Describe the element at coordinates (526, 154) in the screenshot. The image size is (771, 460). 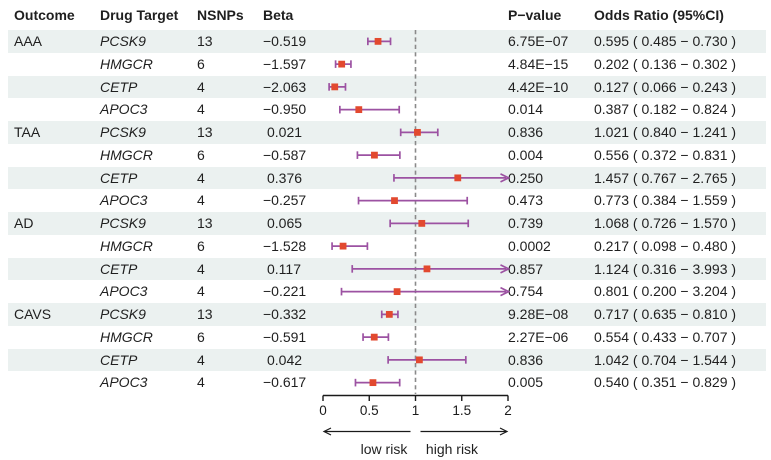
I see `cell-pvalue: 0.004` at that location.